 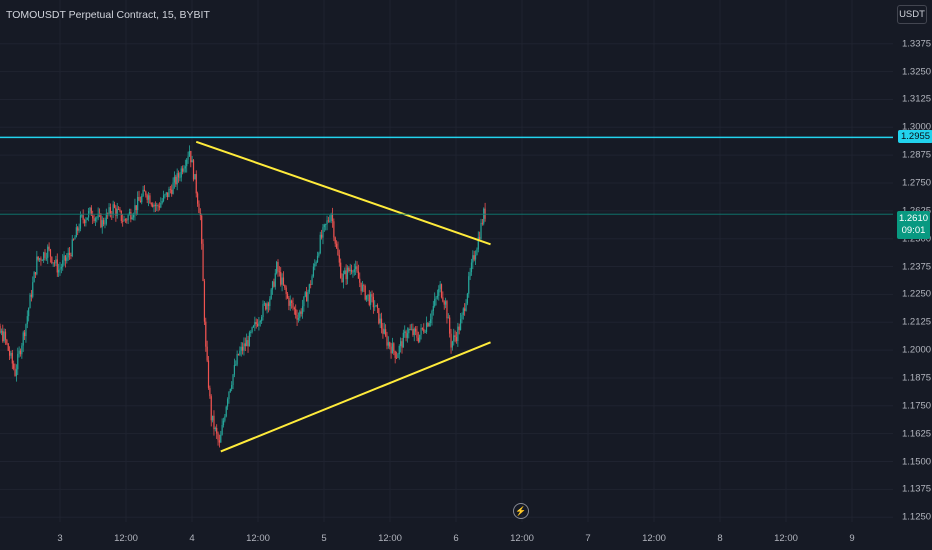 I want to click on price-tick-label: 1.1625, so click(x=917, y=434).